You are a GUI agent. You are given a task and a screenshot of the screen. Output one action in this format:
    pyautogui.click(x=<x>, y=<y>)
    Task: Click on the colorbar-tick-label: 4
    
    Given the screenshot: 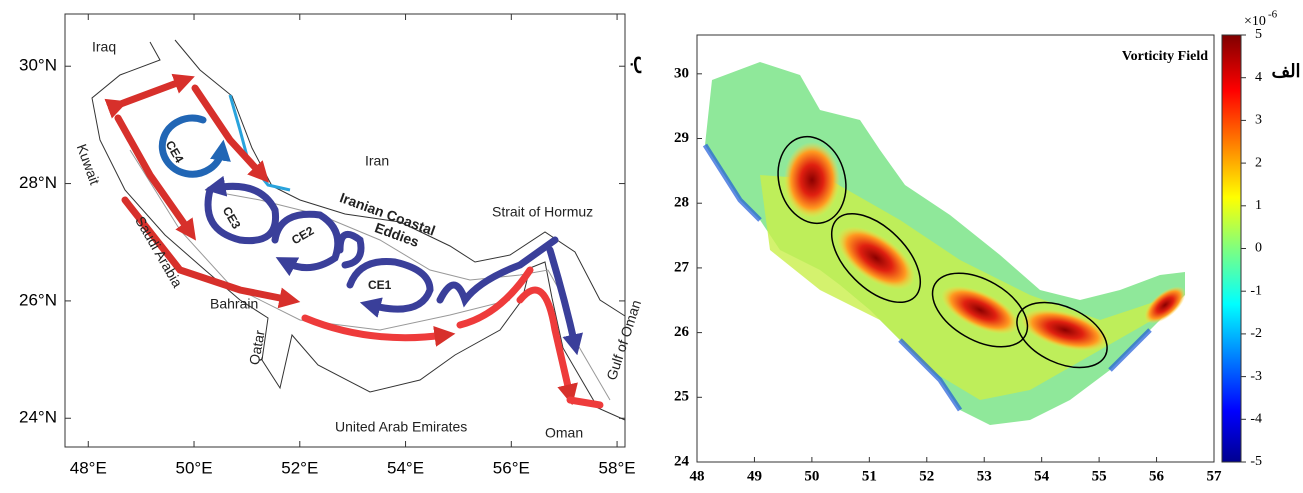 What is the action you would take?
    pyautogui.click(x=1258, y=77)
    